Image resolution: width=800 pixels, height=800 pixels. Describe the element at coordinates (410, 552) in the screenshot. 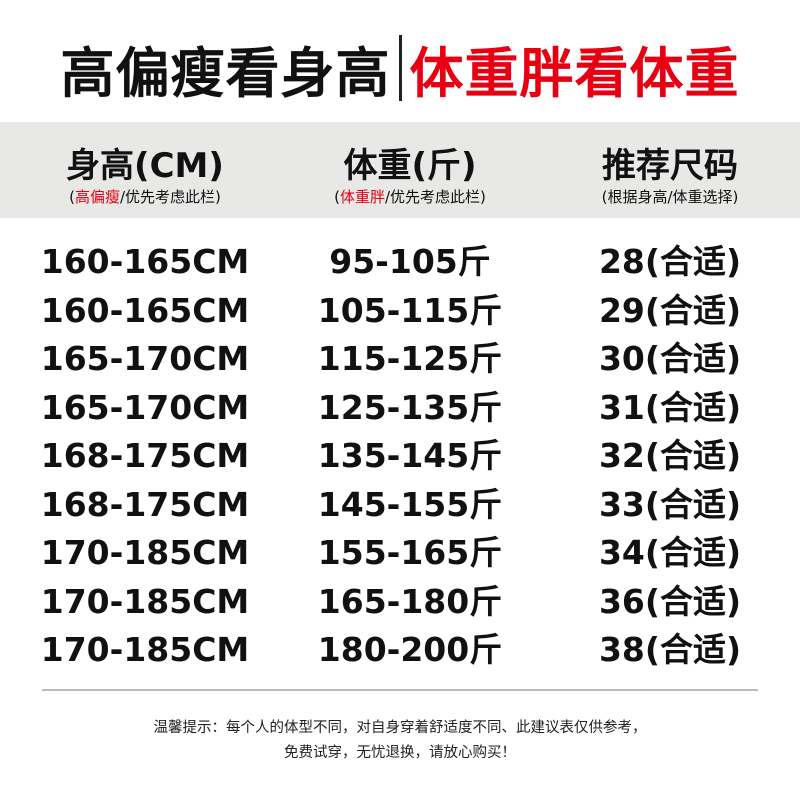

I see `cell-weight: 155-165斤` at that location.